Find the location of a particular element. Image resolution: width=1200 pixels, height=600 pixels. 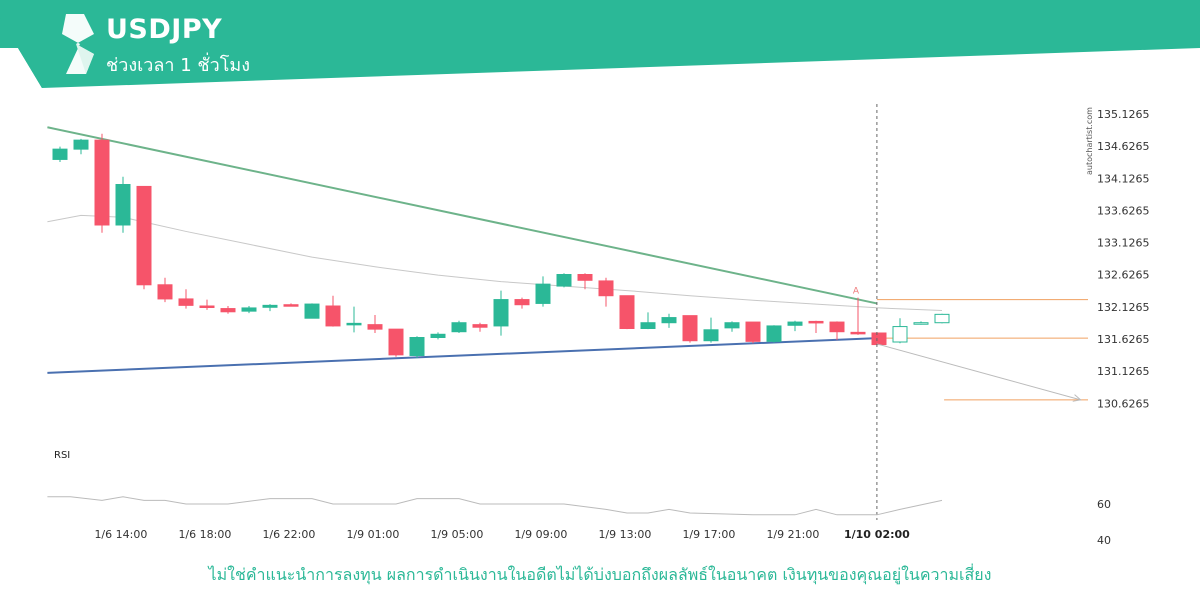

moving-average is located at coordinates (495, 262).